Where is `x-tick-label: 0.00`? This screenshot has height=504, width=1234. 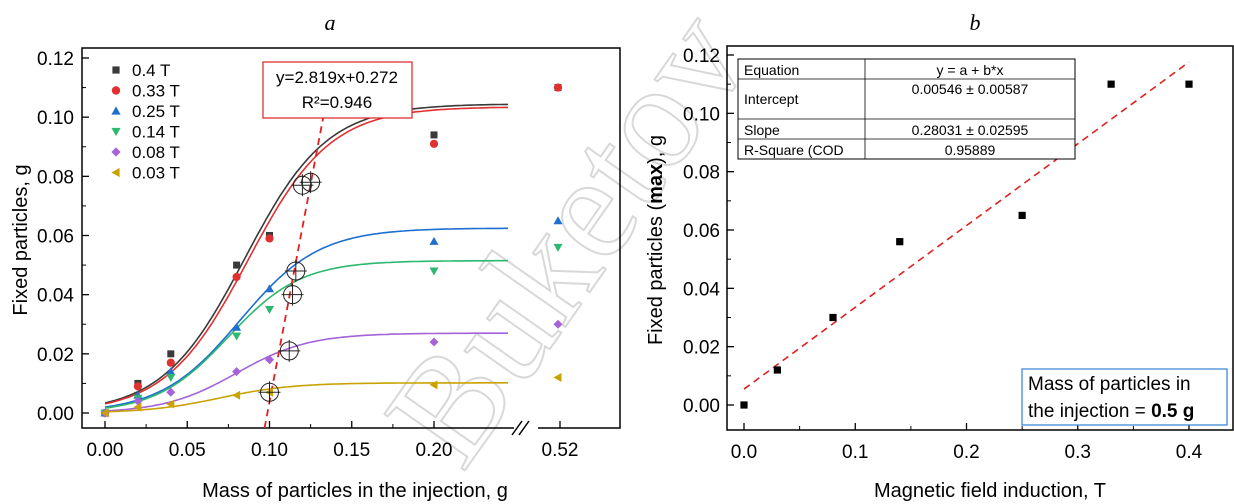
x-tick-label: 0.00 is located at coordinates (105, 450).